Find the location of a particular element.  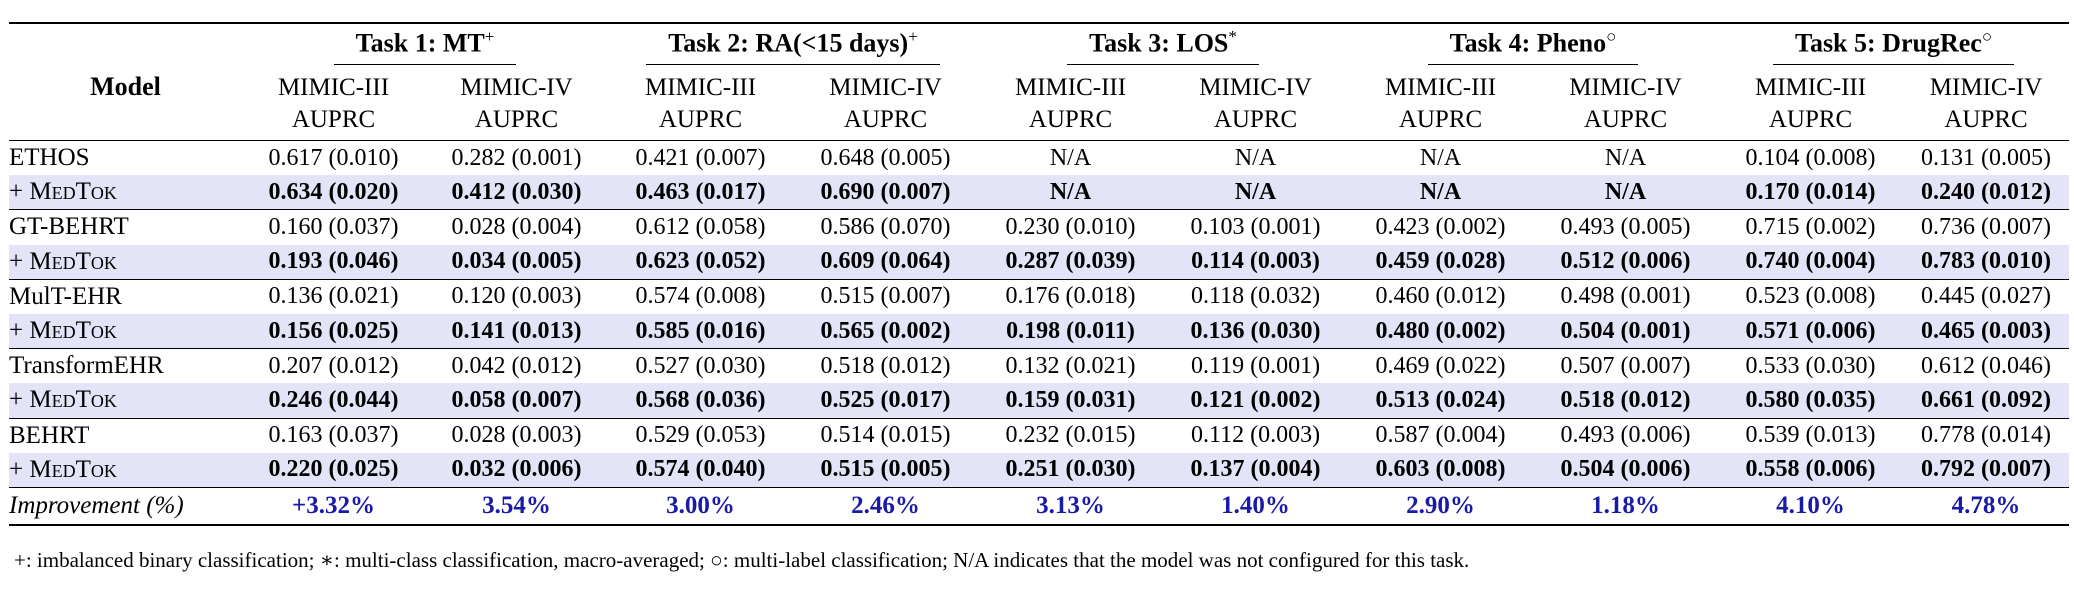

value-cell: 0.778 (0.014) is located at coordinates (1986, 435).